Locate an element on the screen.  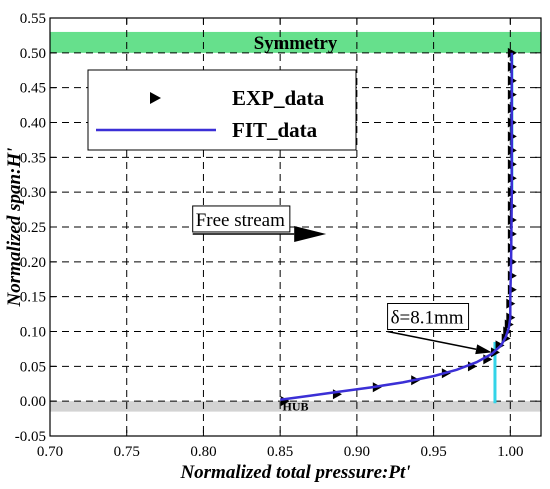
annotation-text-1: δ=8.1mm is located at coordinates (427, 318).